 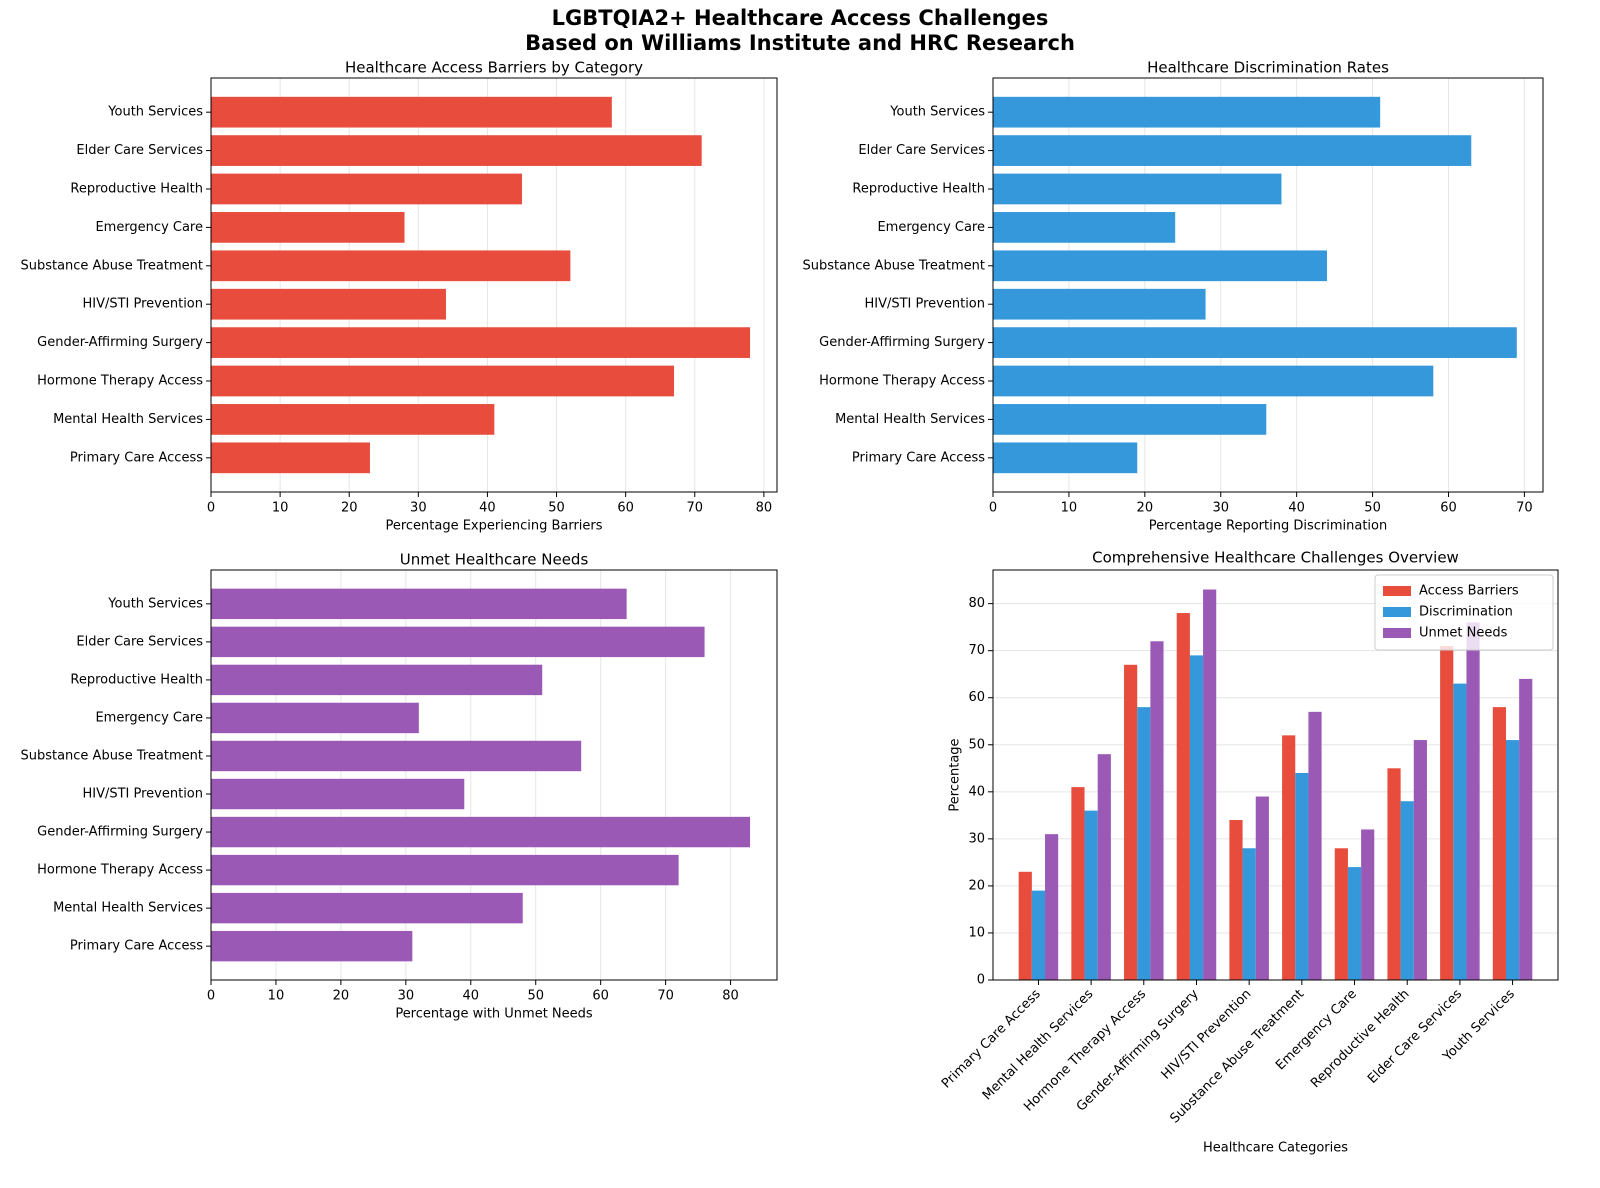 What do you see at coordinates (1360, 1039) in the screenshot?
I see `x-tick-label: Reproductive Health` at bounding box center [1360, 1039].